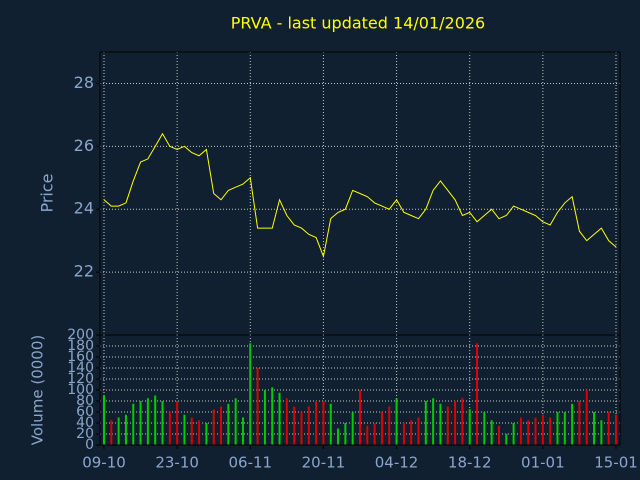 This screenshot has width=640, height=480. I want to click on y-tick-label: 160, so click(80, 357).